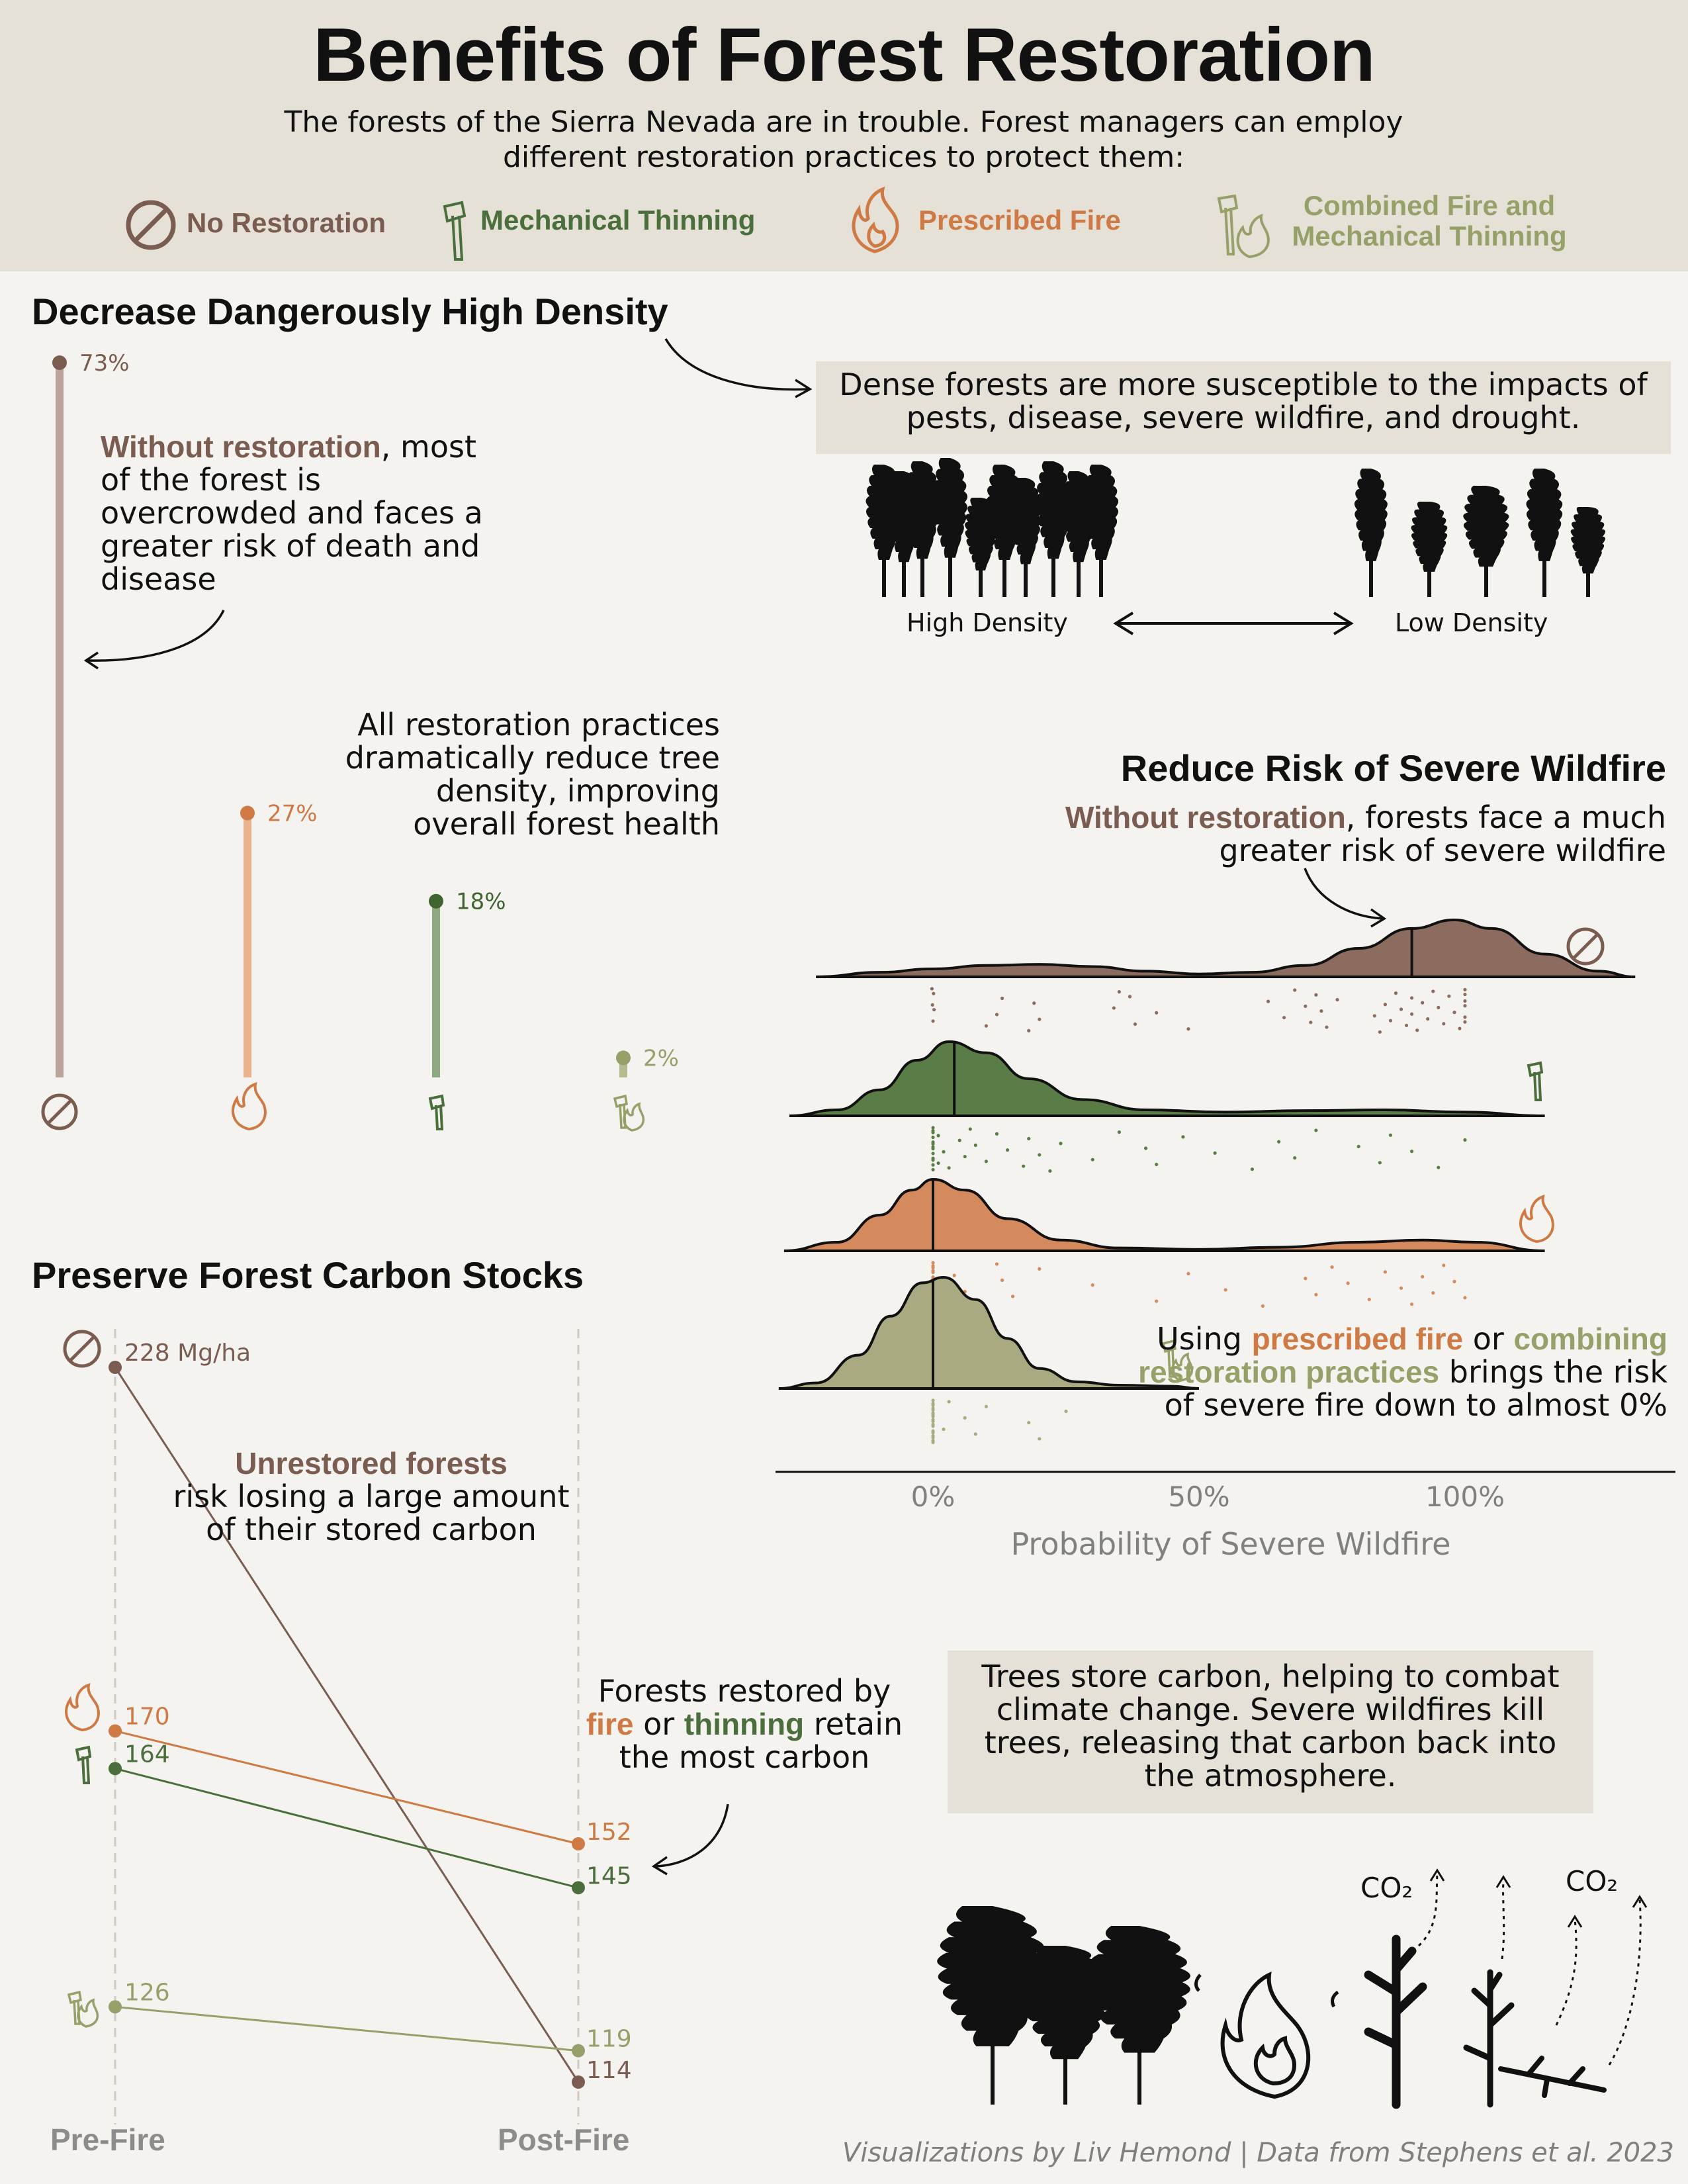 The height and width of the screenshot is (2184, 1688). What do you see at coordinates (365, 714) in the screenshot?
I see `density-bars: 73% 27% 18% 2%` at bounding box center [365, 714].